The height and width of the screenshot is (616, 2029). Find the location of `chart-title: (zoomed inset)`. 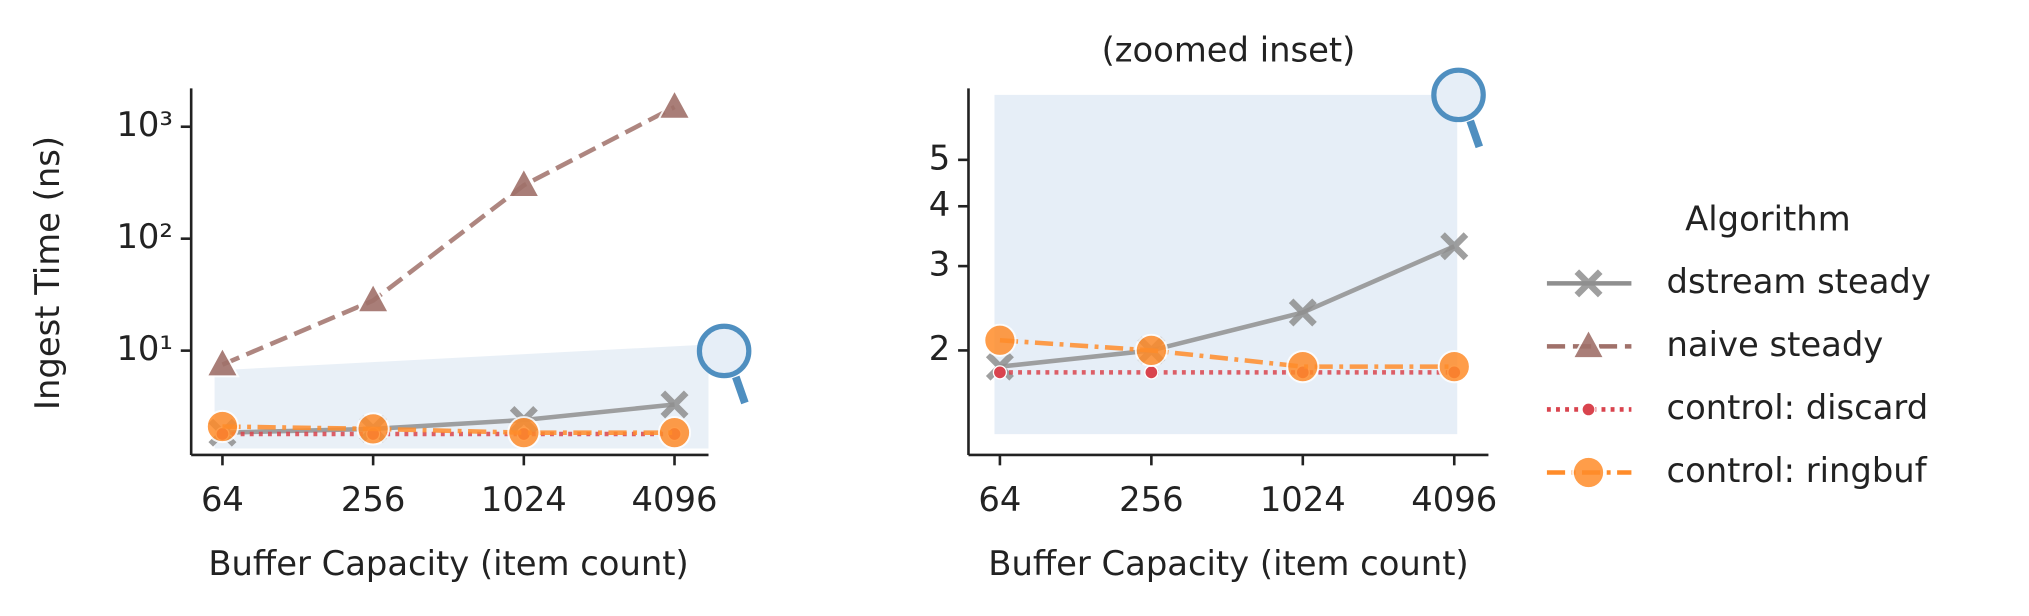

chart-title: (zoomed inset) is located at coordinates (1229, 49).